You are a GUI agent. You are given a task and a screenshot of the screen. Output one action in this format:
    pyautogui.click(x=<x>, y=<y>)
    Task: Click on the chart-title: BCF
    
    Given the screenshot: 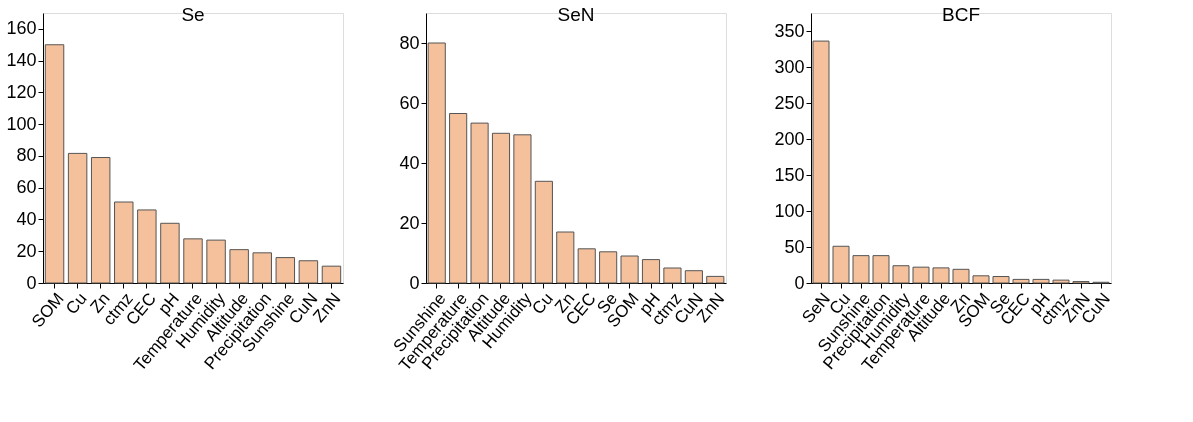 What is the action you would take?
    pyautogui.click(x=961, y=14)
    